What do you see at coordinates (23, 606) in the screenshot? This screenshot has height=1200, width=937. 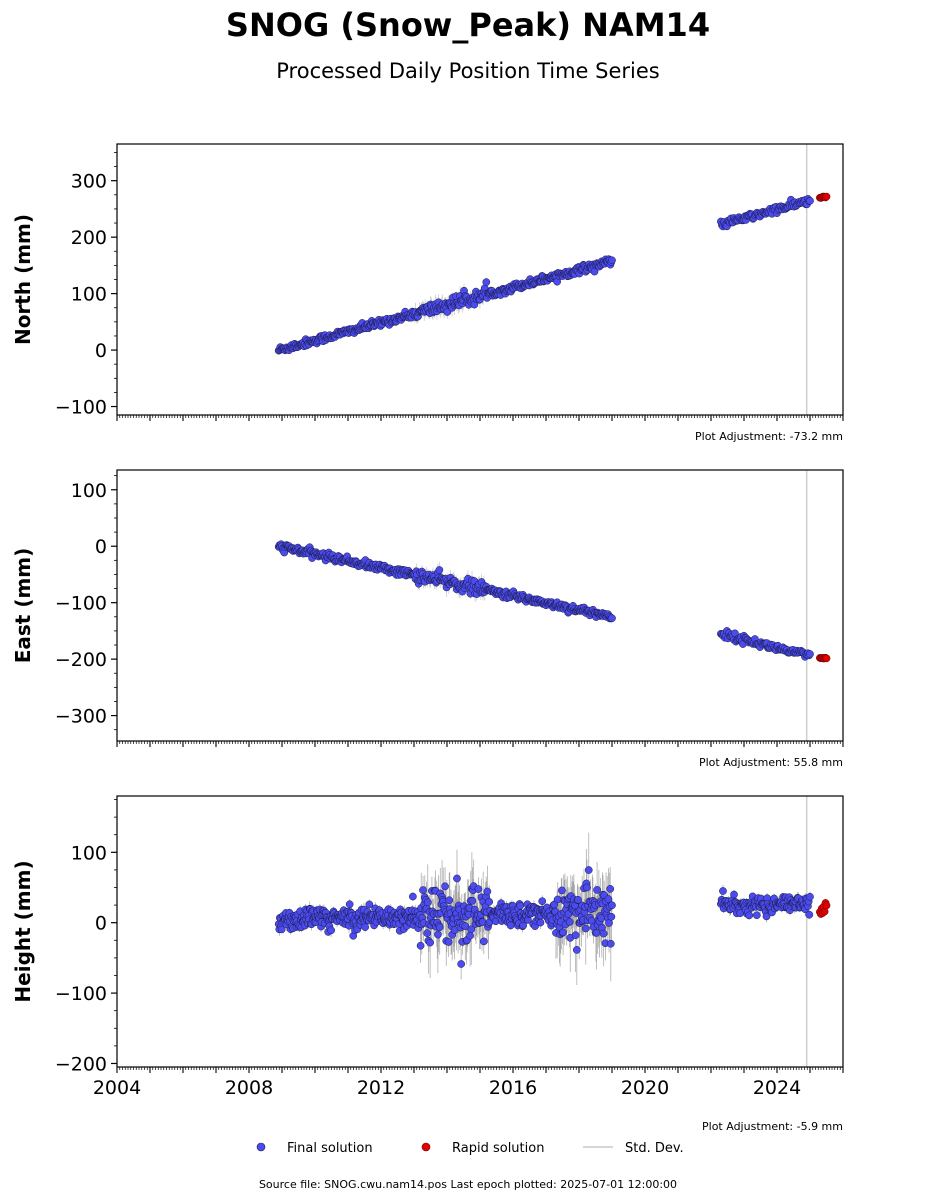 I see `y-axis-label: East (mm)` at bounding box center [23, 606].